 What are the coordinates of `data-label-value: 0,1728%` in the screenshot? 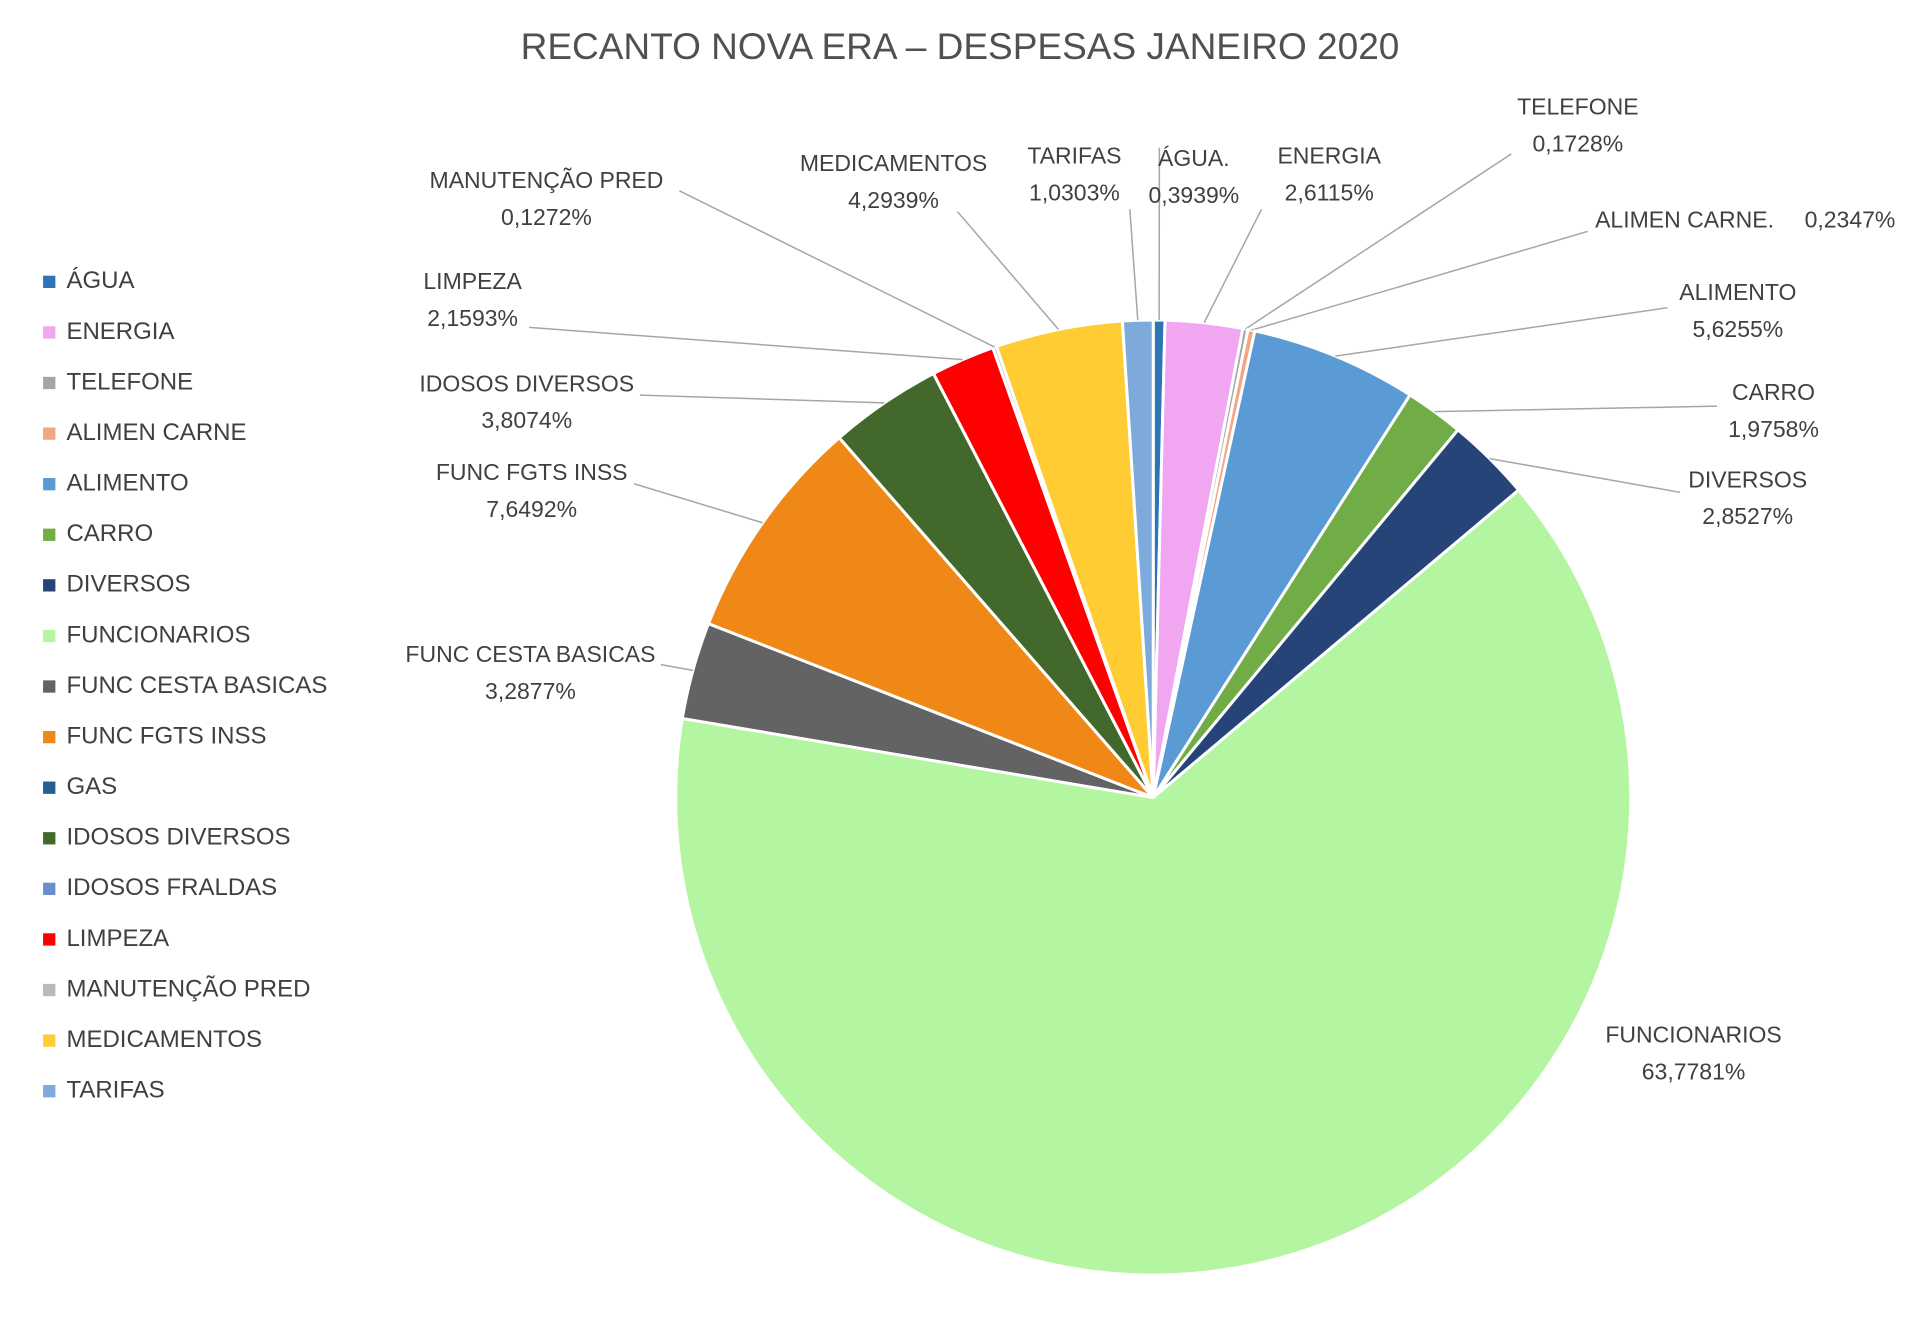 It's located at (1577, 143).